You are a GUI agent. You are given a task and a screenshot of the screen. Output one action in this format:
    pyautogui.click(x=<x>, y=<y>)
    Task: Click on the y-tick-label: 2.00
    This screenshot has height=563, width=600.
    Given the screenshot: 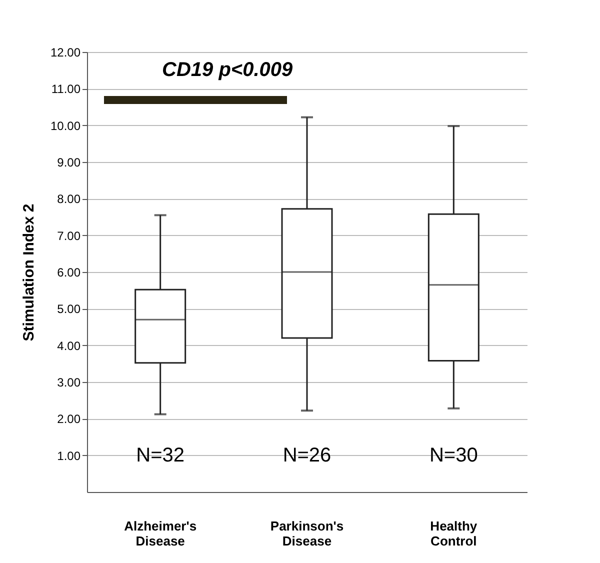 What is the action you would take?
    pyautogui.click(x=69, y=419)
    